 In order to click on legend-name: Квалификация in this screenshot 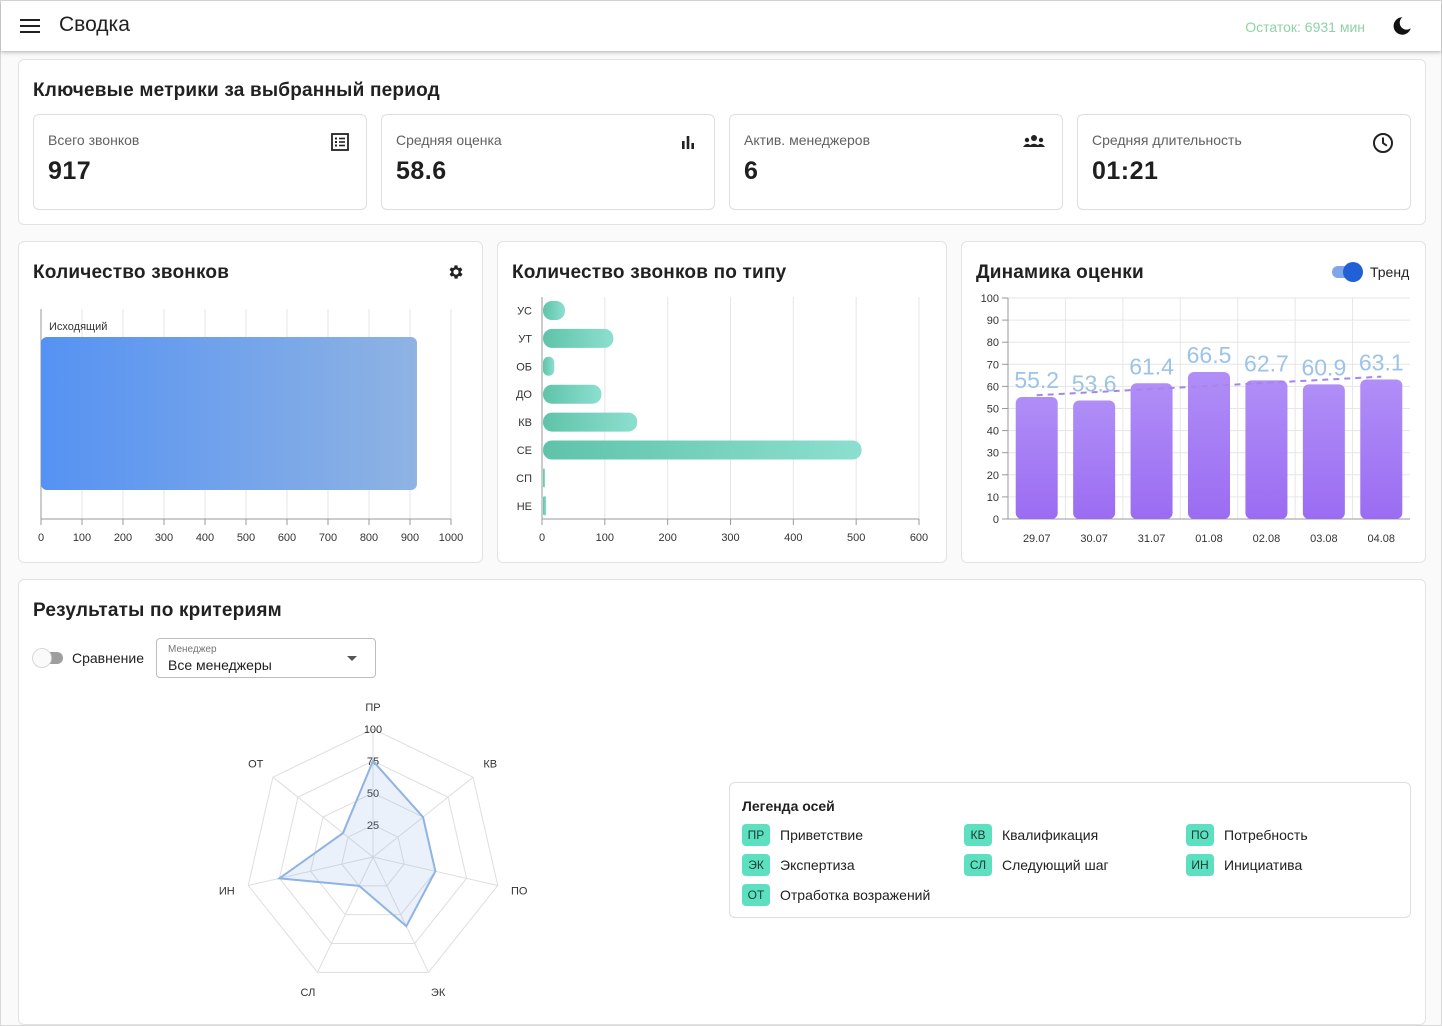, I will do `click(1050, 835)`.